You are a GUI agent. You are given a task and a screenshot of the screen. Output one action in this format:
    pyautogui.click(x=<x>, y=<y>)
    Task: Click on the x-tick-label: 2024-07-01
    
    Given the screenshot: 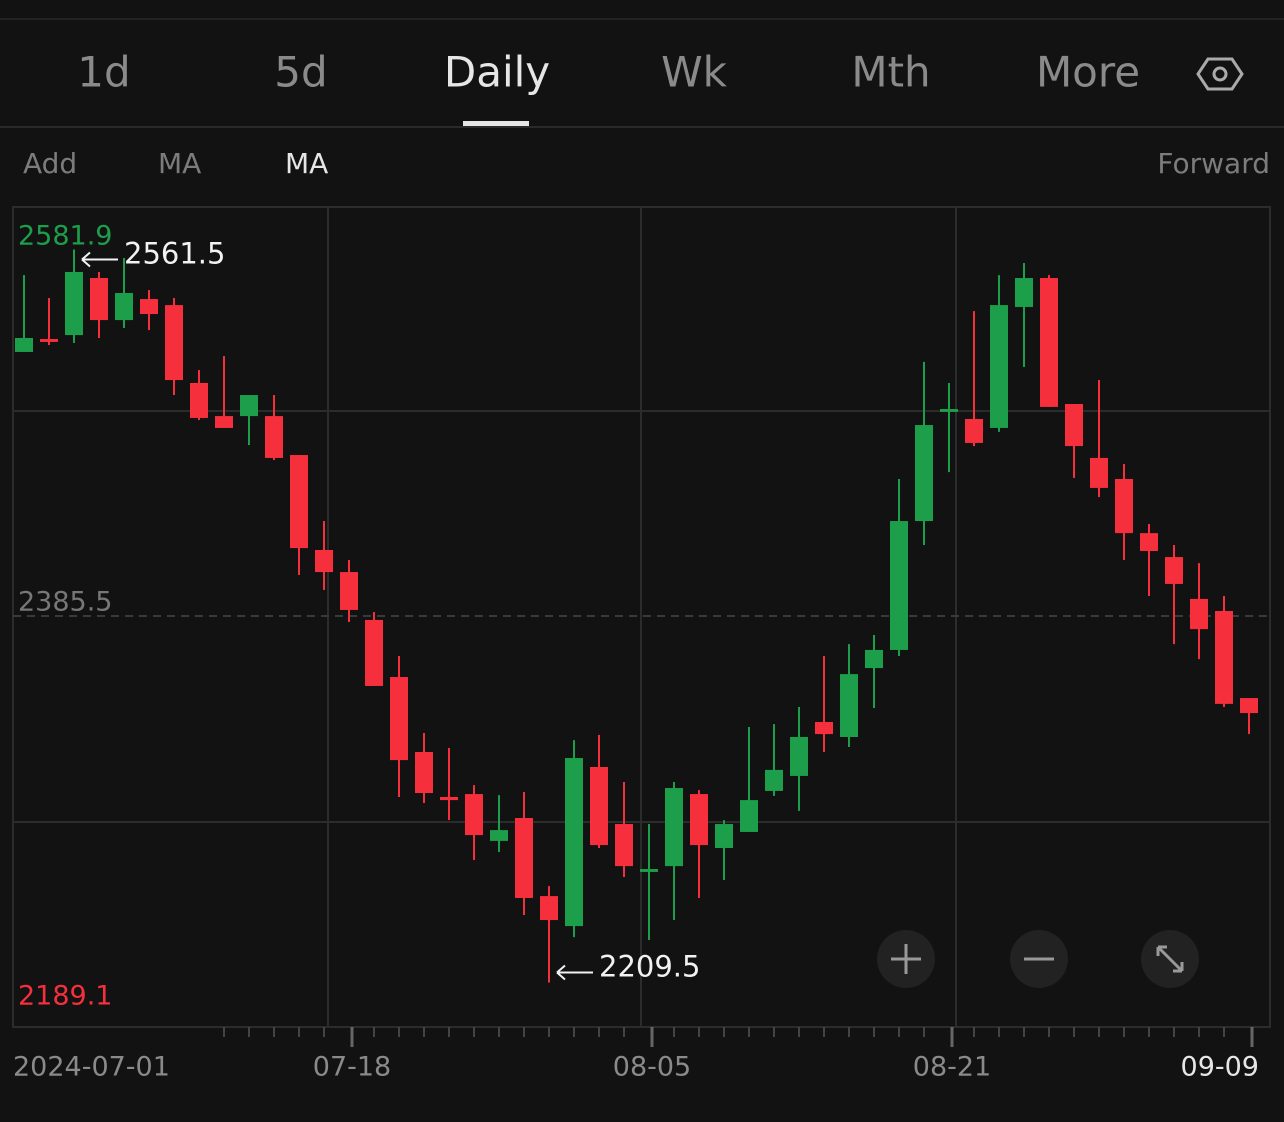 What is the action you would take?
    pyautogui.click(x=91, y=1067)
    